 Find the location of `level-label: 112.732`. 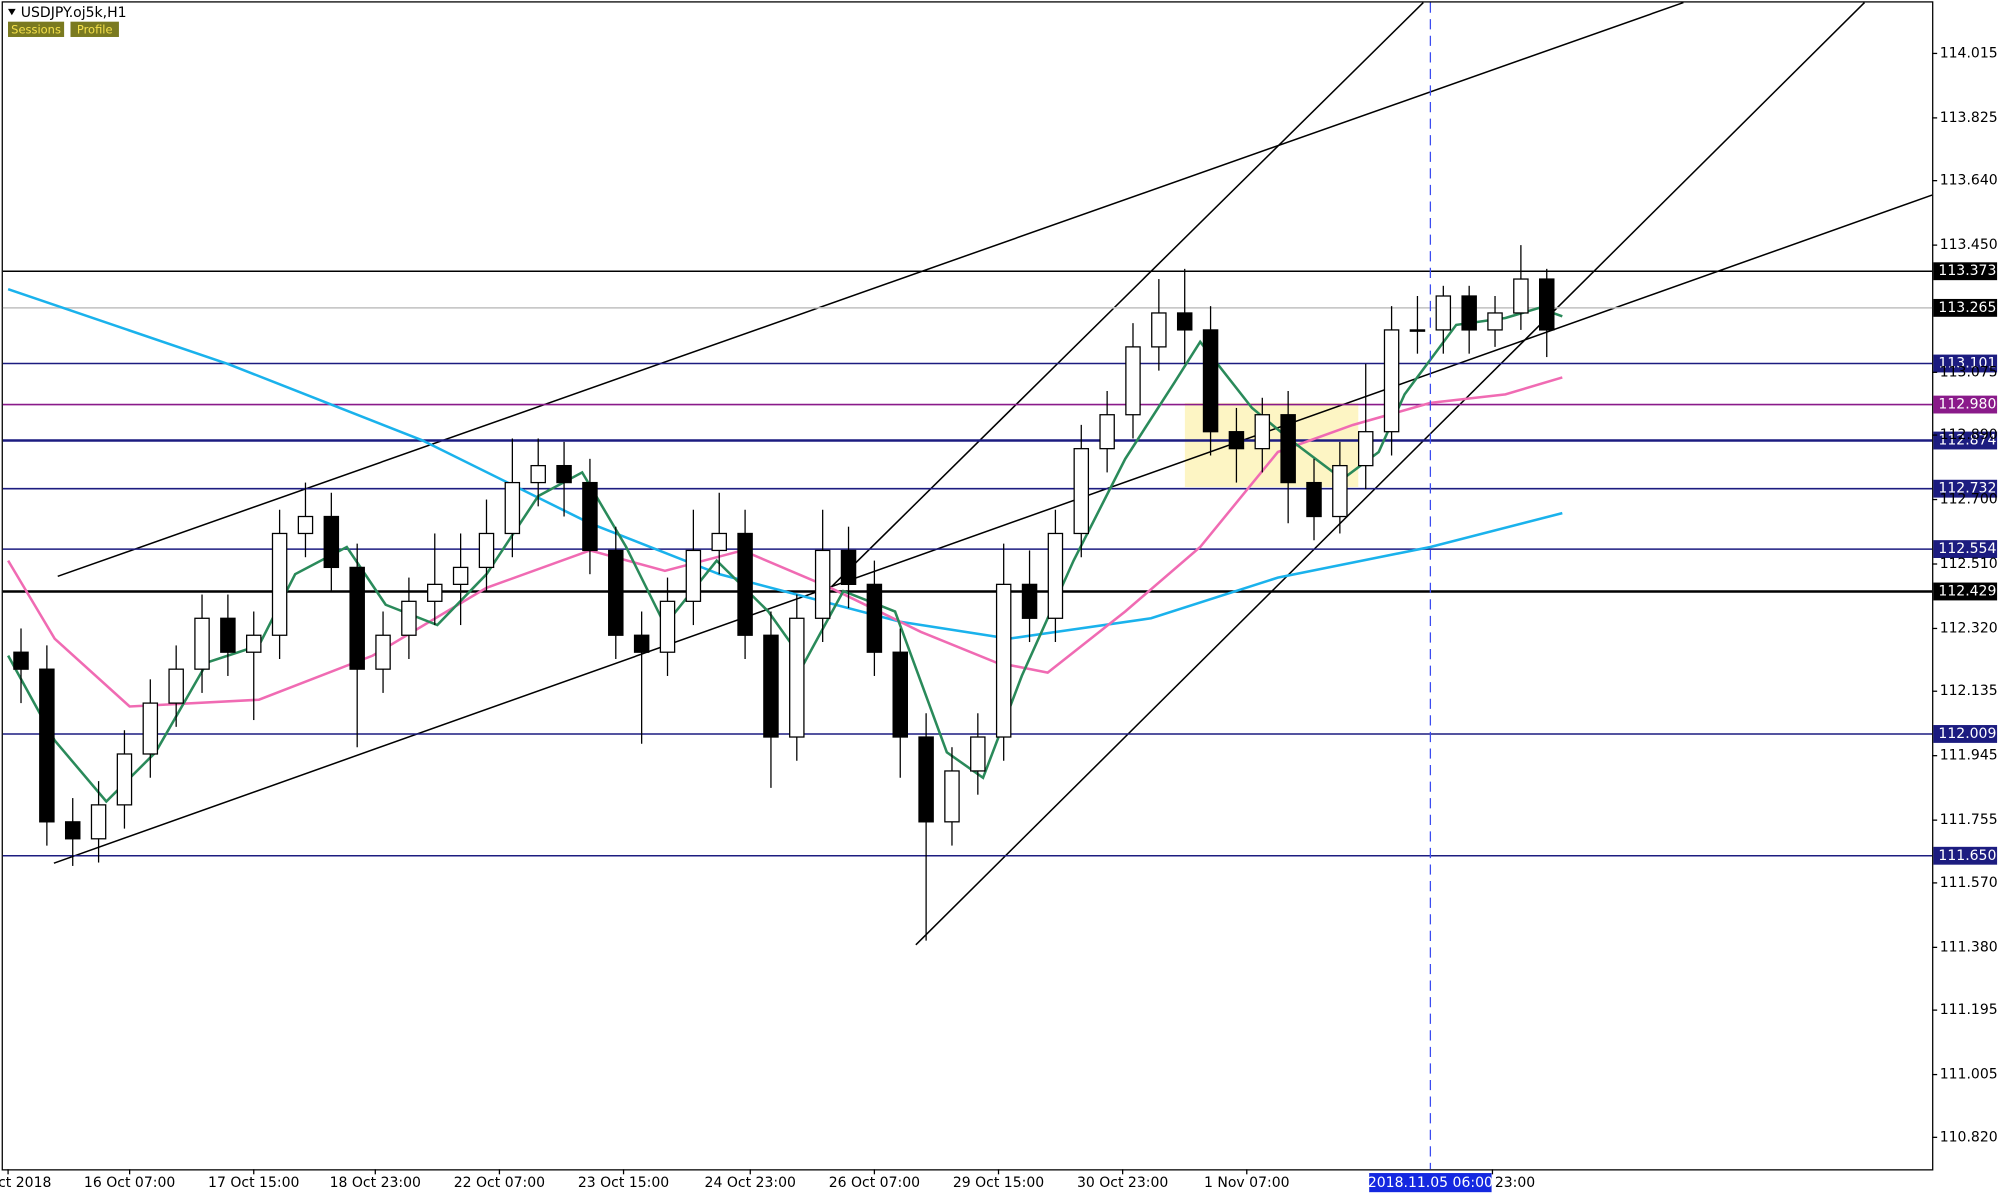

level-label: 112.732 is located at coordinates (1967, 489).